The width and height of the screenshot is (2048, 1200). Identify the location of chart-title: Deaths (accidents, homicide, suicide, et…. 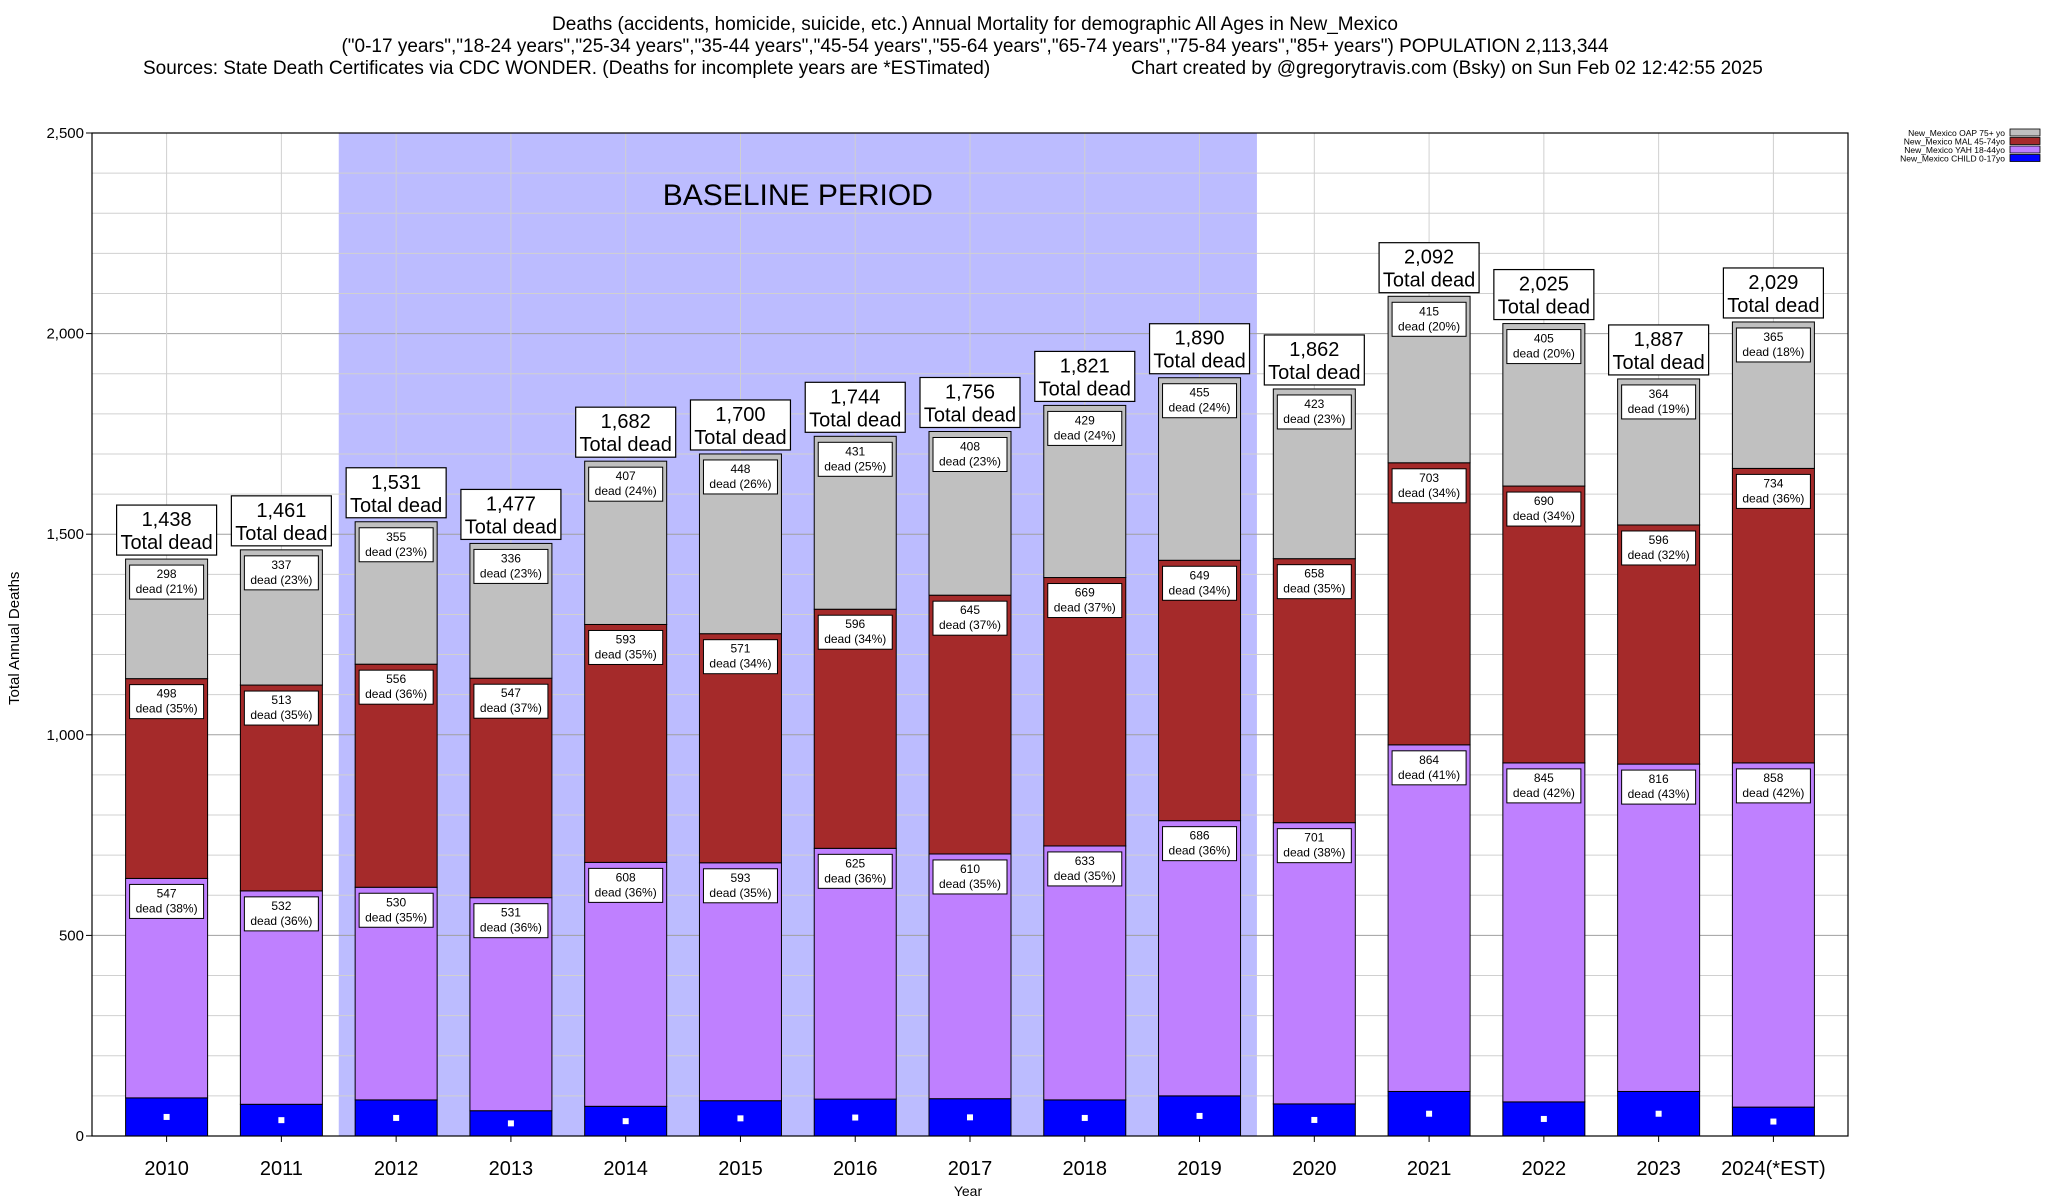
(975, 24).